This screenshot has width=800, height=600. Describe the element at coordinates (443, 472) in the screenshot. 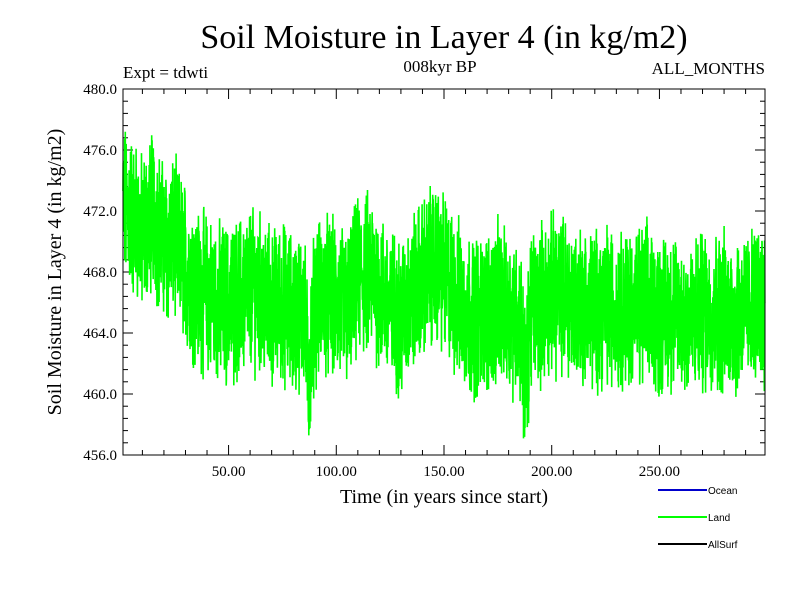

I see `x-tick-label: 150.00` at that location.